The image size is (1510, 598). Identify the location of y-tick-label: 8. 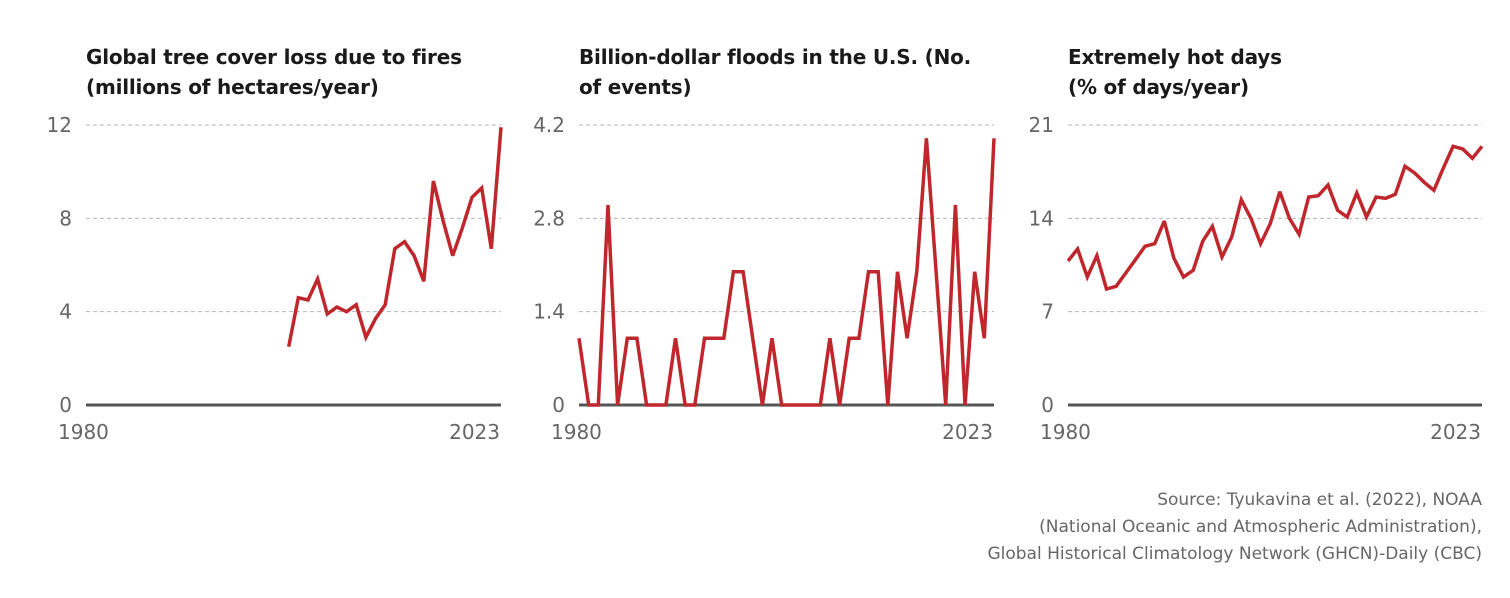
(65, 218).